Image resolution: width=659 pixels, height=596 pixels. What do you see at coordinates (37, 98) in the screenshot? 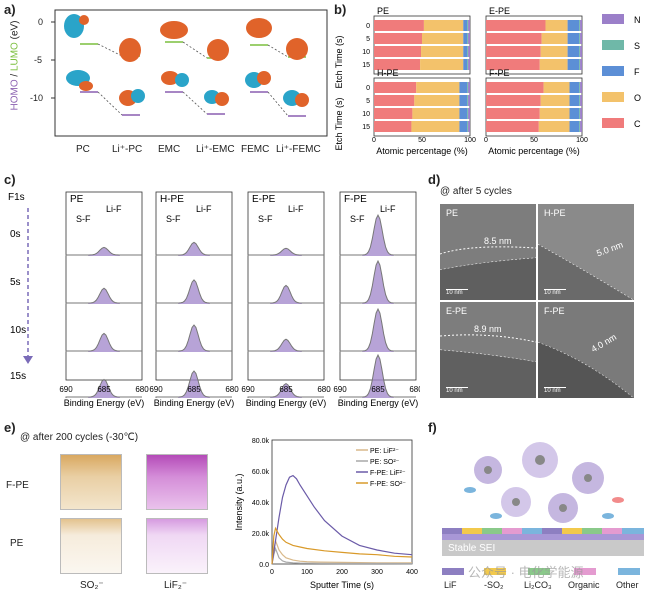
I see `ytick-label-minus10: -10` at bounding box center [37, 98].